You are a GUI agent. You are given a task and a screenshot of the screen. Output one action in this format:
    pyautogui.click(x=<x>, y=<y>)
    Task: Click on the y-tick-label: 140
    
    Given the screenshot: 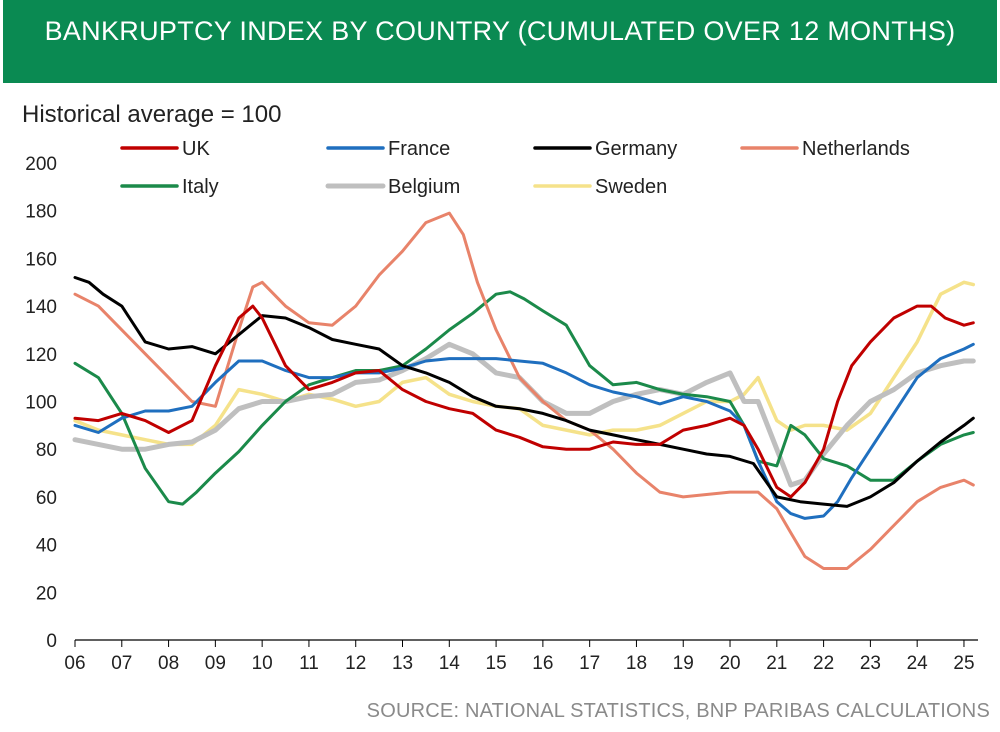 What is the action you would take?
    pyautogui.click(x=41, y=307)
    